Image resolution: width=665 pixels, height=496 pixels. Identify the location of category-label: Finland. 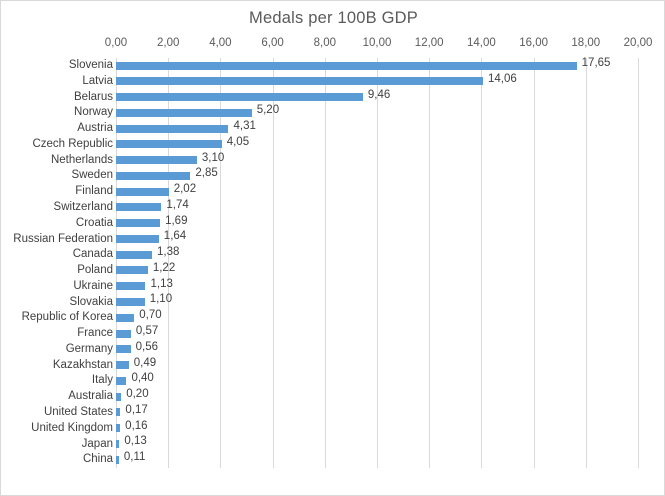
(94, 191).